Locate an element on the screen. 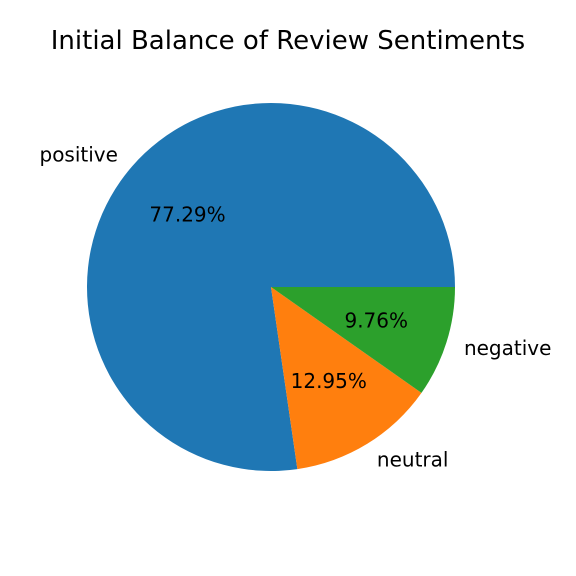 The width and height of the screenshot is (576, 576). pie-slice-neutral is located at coordinates (346, 378).